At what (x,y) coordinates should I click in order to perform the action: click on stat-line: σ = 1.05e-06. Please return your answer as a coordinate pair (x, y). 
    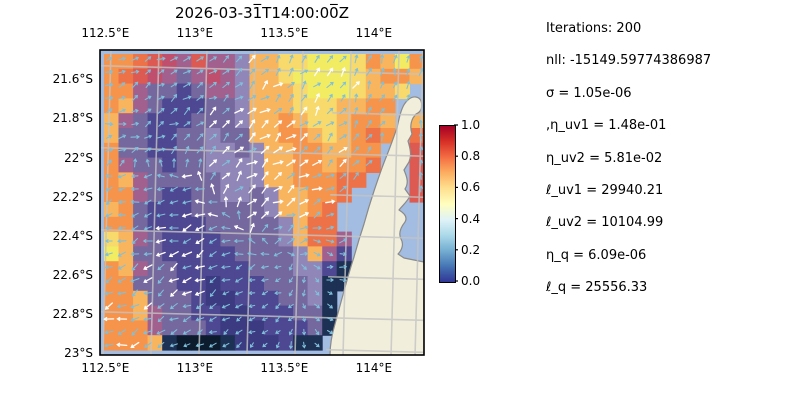
    Looking at the image, I should click on (589, 93).